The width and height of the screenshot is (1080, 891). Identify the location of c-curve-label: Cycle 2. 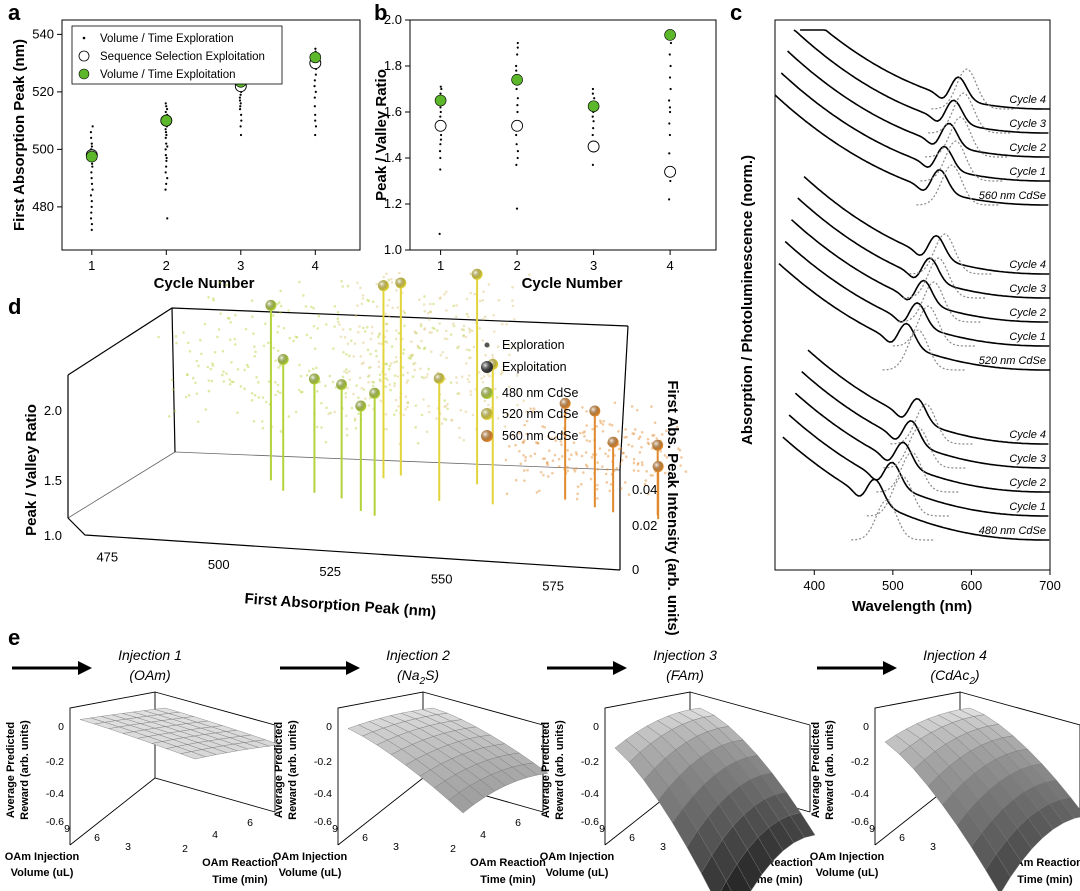
(1027, 483).